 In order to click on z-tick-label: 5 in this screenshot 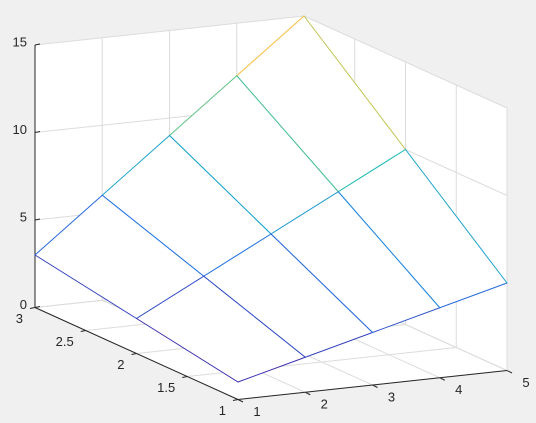, I will do `click(23, 216)`.